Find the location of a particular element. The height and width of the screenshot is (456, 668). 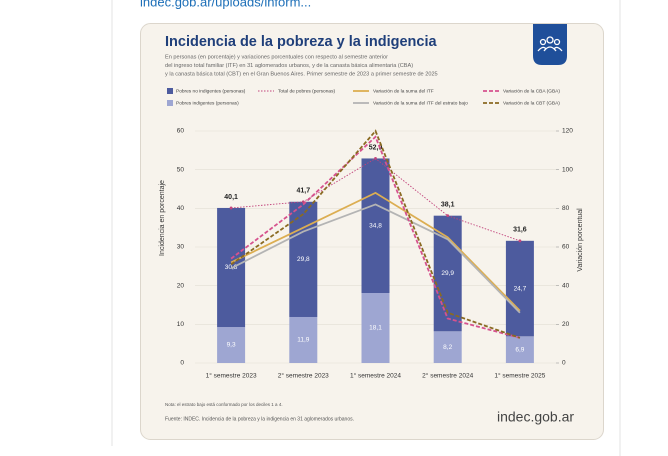

y2-tick-label: 0 is located at coordinates (564, 363).